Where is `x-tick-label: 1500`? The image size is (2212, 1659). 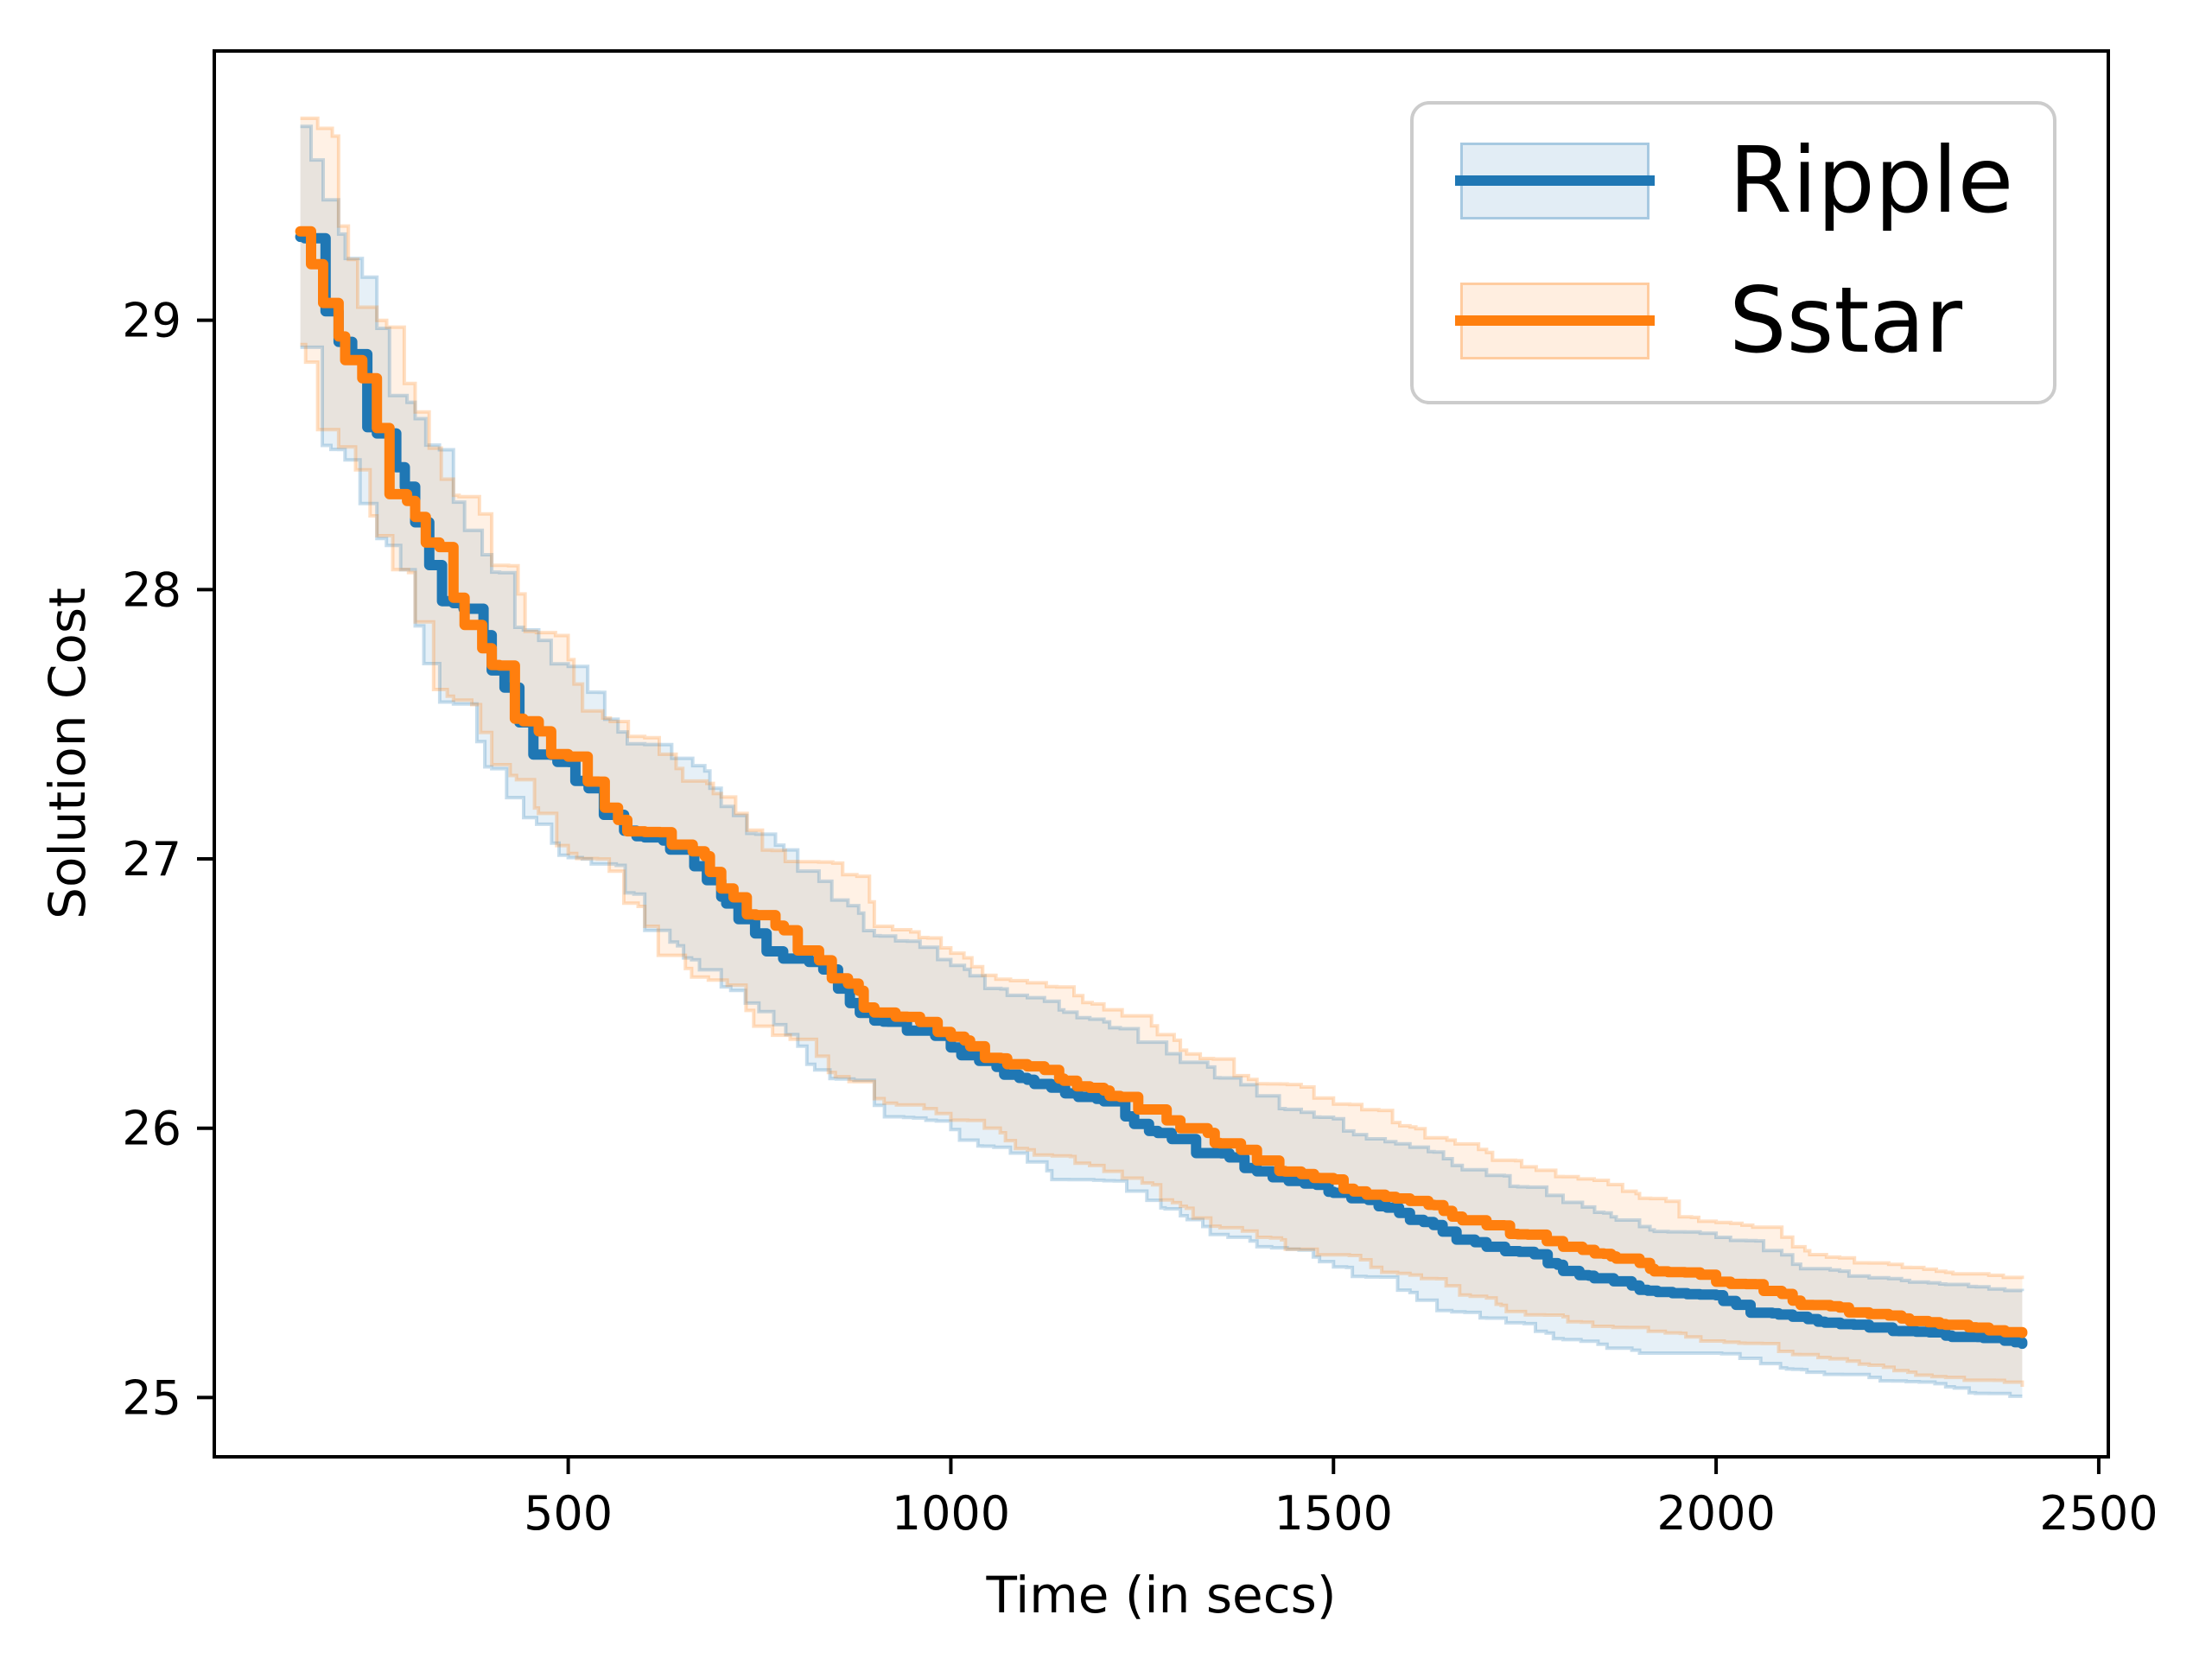 x-tick-label: 1500 is located at coordinates (1333, 1513).